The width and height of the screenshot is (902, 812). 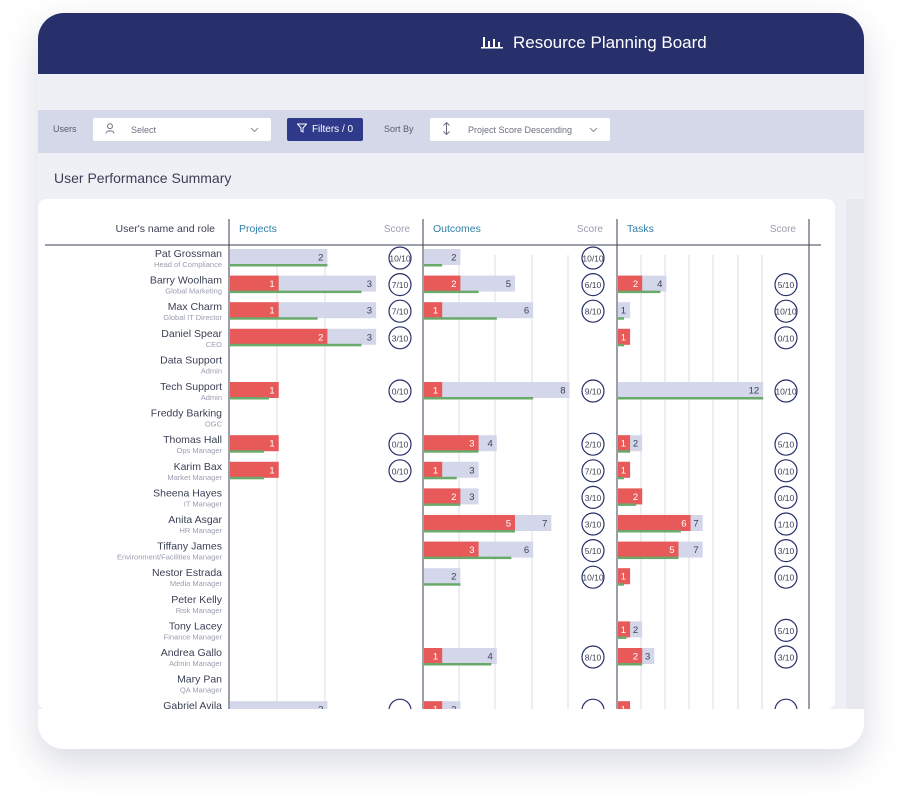 I want to click on users-select: Select, so click(x=182, y=129).